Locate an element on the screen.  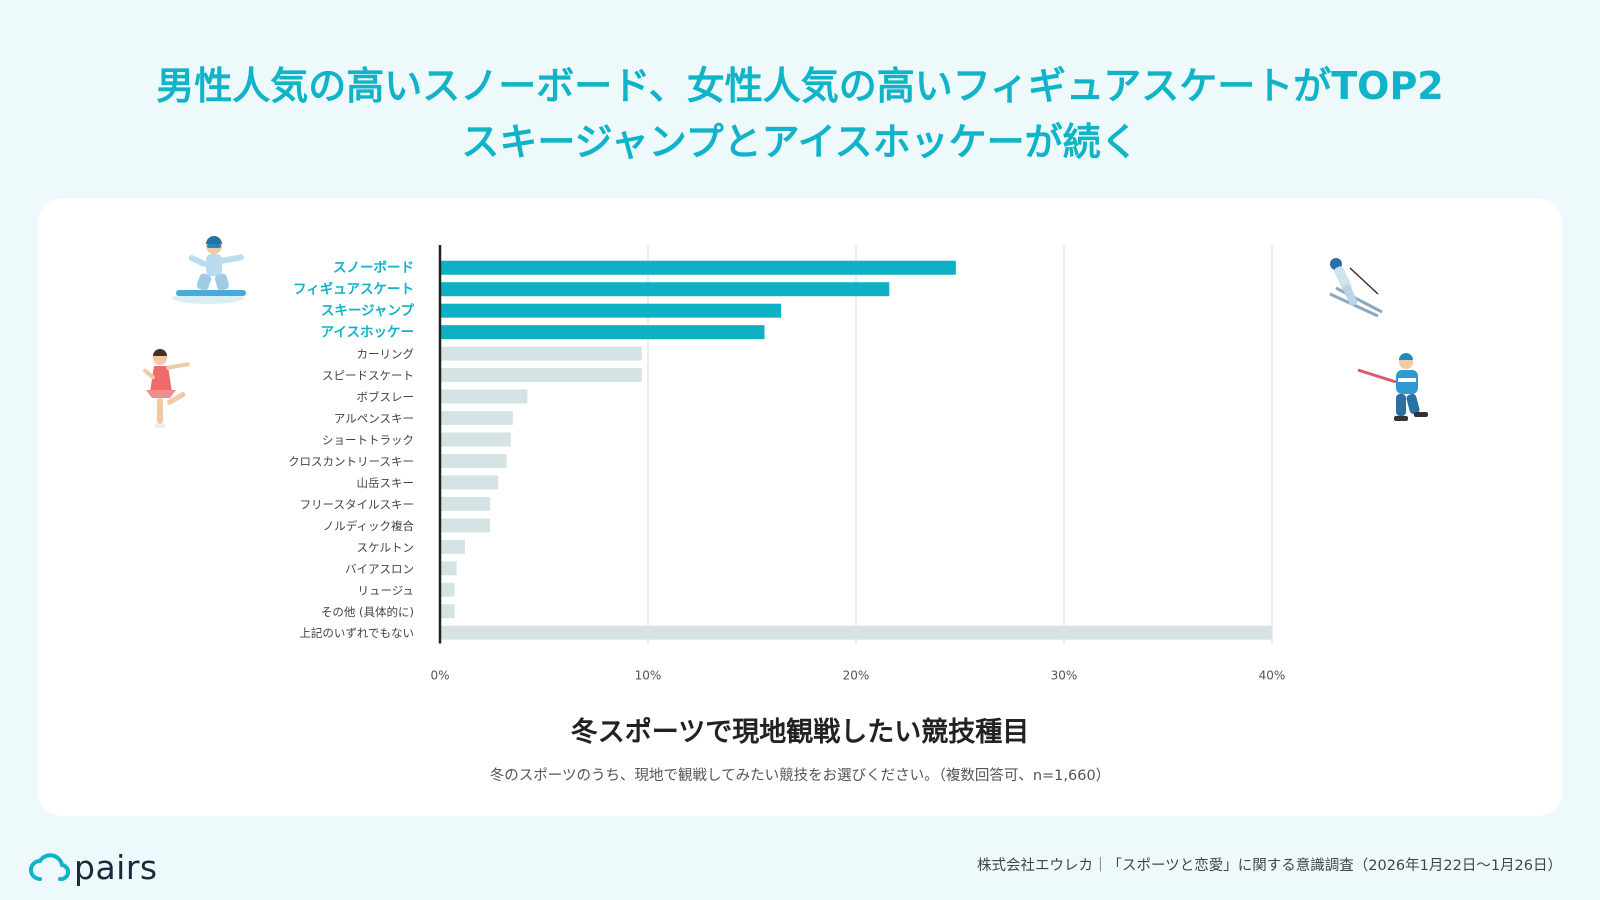
cloud-logo-icon is located at coordinates (50, 867).